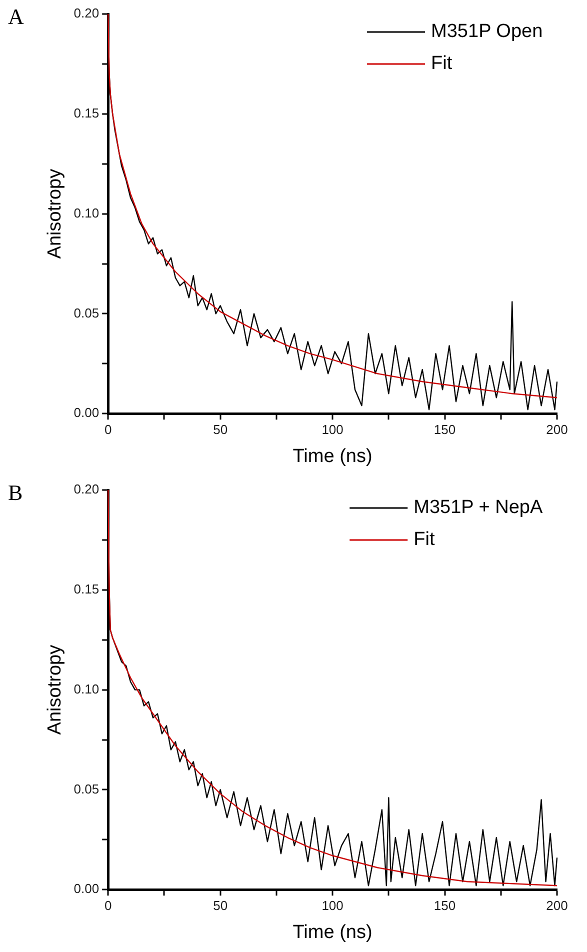 The height and width of the screenshot is (952, 587). What do you see at coordinates (478, 507) in the screenshot?
I see `legend-label: M351P + NepA` at bounding box center [478, 507].